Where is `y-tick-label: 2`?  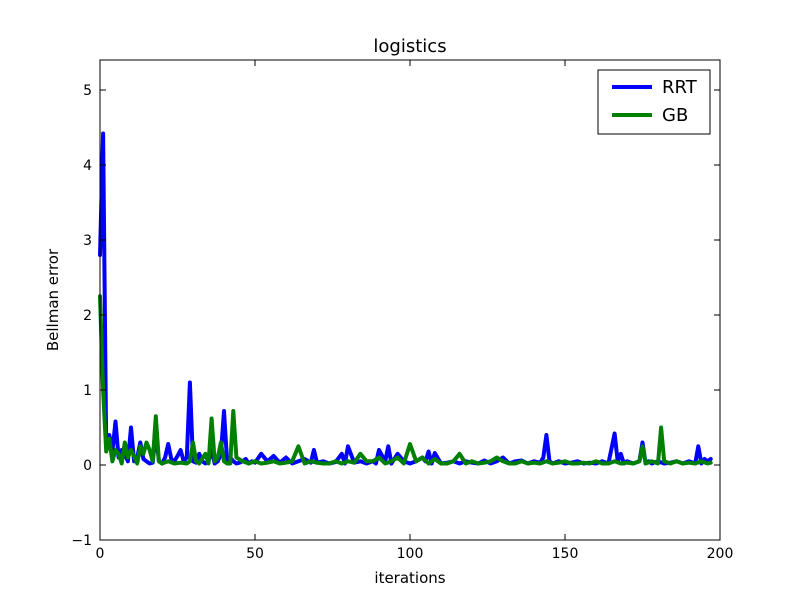 y-tick-label: 2 is located at coordinates (87, 316).